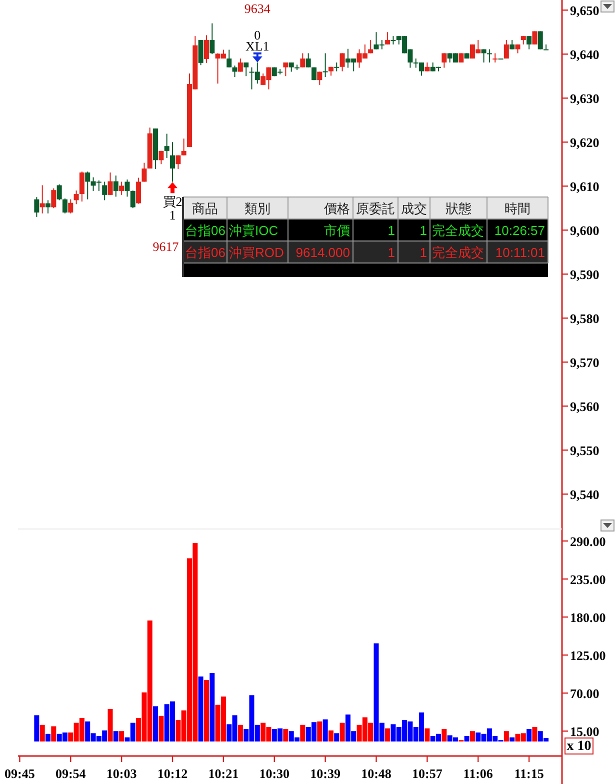 Image resolution: width=616 pixels, height=784 pixels. What do you see at coordinates (414, 208) in the screenshot?
I see `category-label: 成交` at bounding box center [414, 208].